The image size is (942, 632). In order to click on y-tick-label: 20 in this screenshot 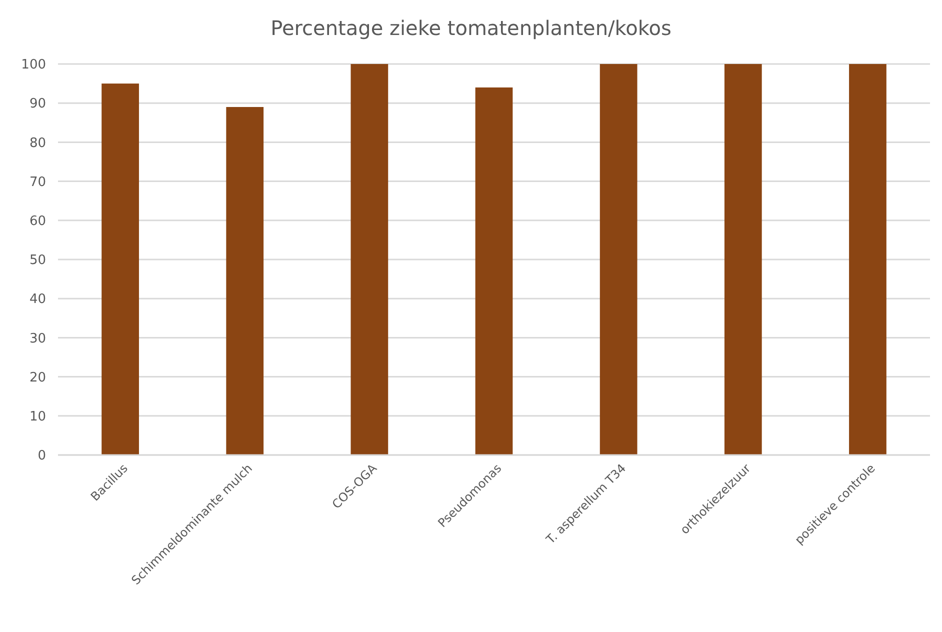, I will do `click(37, 378)`.